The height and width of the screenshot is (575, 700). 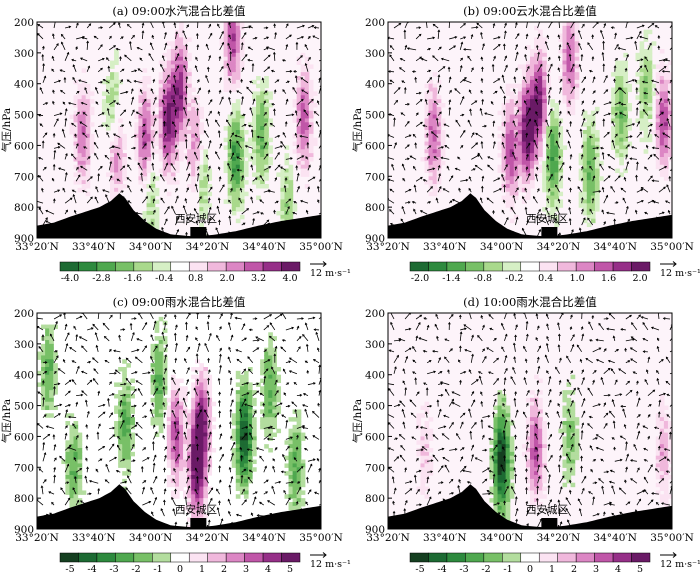 What do you see at coordinates (375, 208) in the screenshot?
I see `y-tick-label: 800` at bounding box center [375, 208].